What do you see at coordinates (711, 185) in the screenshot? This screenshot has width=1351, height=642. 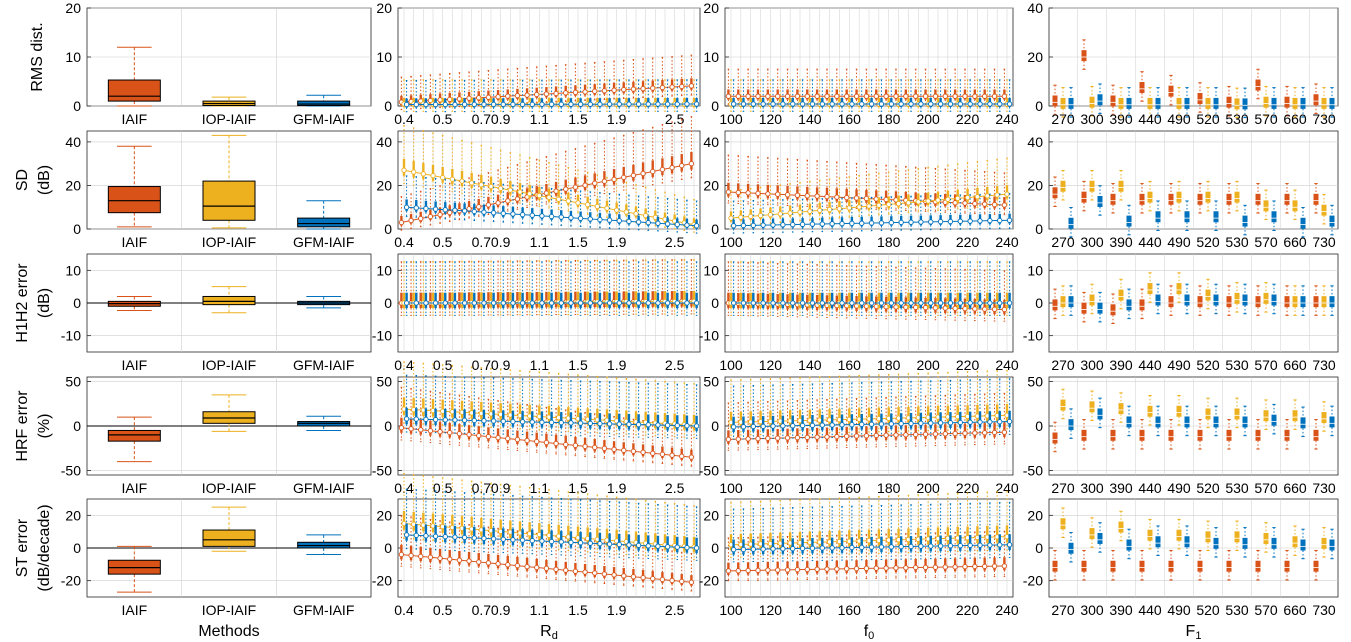 I see `y-tick-label: 20` at bounding box center [711, 185].